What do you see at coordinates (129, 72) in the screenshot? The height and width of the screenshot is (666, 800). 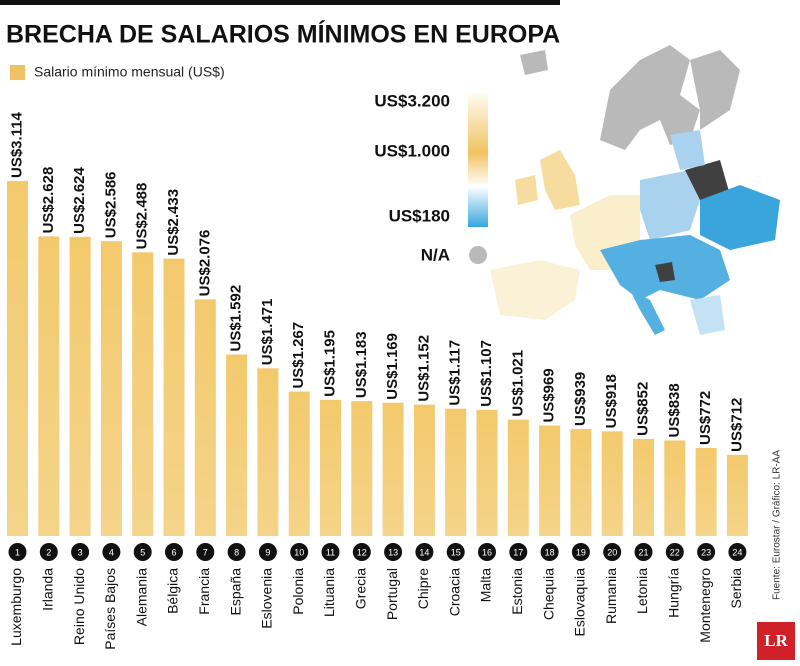 I see `legend-label: Salario mínimo mensual (US$)` at bounding box center [129, 72].